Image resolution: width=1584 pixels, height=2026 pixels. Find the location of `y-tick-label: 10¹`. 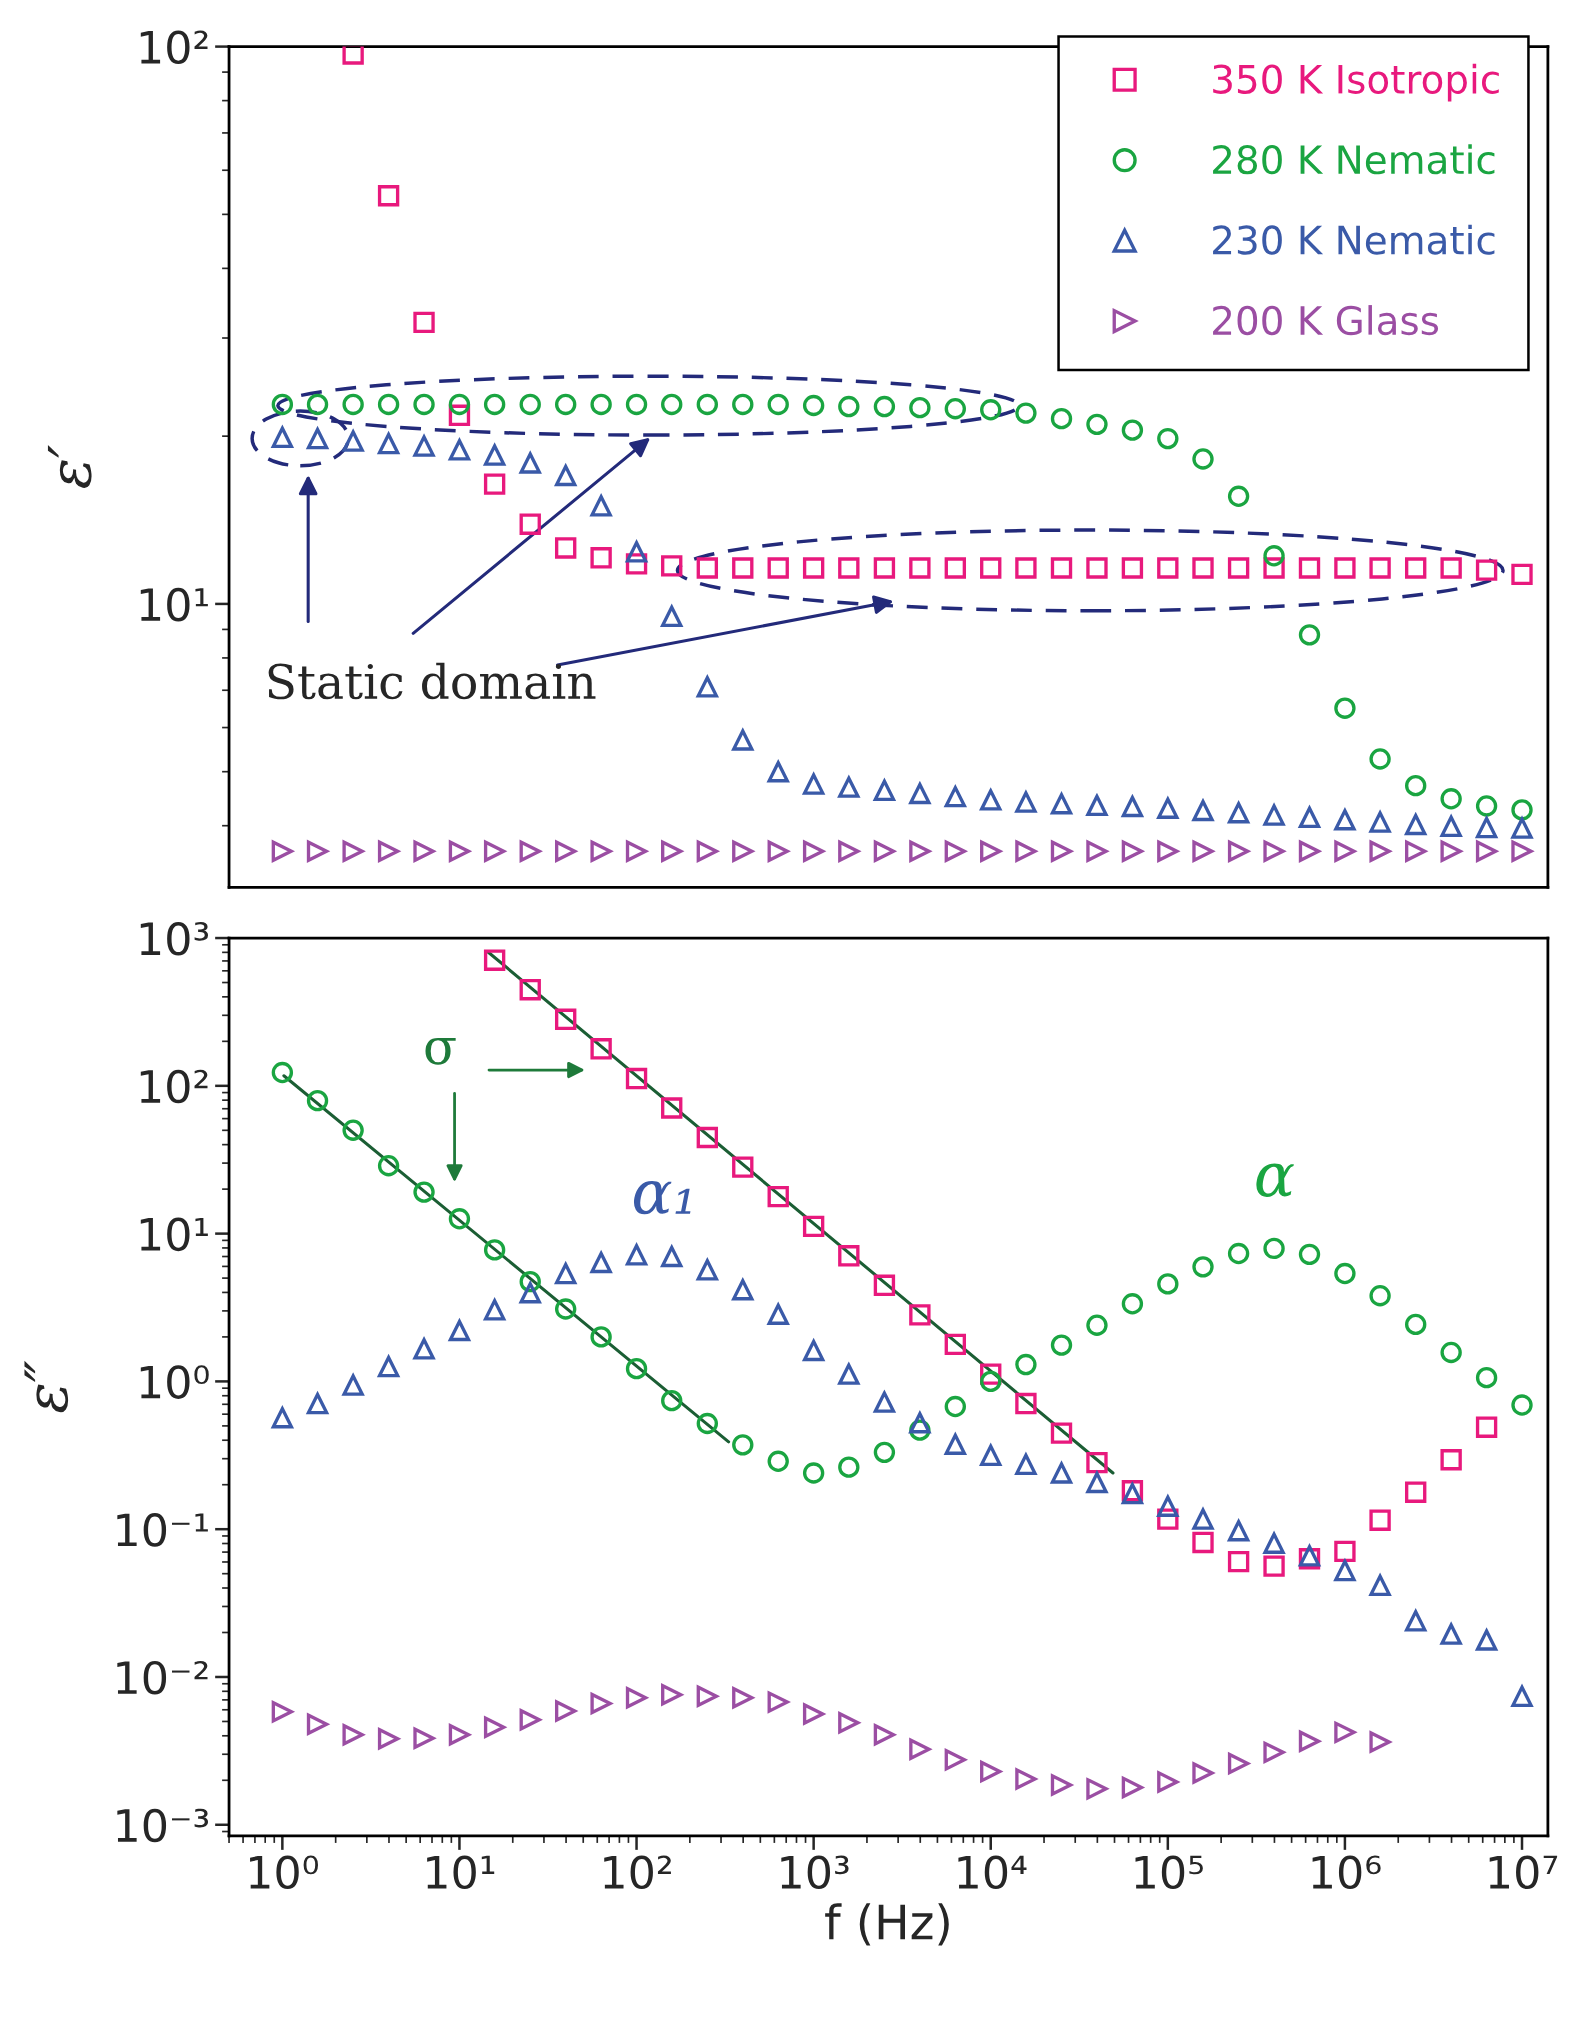

y-tick-label: 10¹ is located at coordinates (174, 604).